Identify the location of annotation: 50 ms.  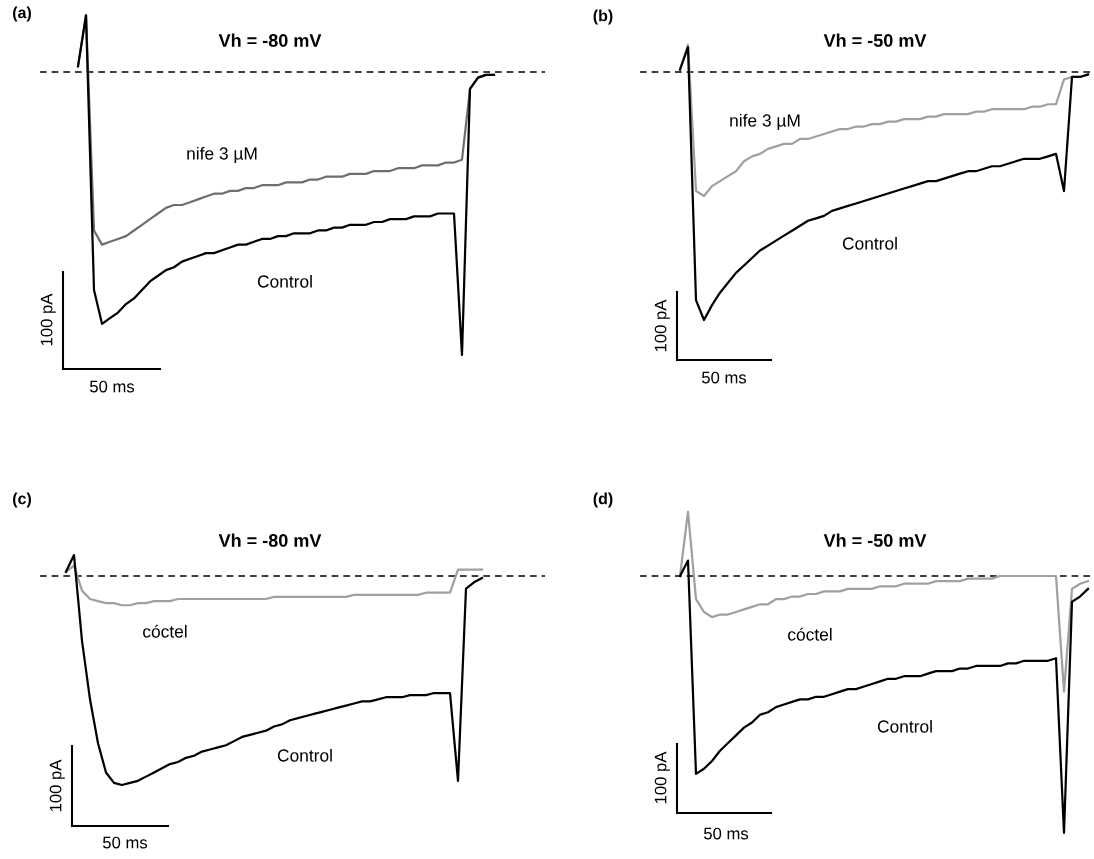
(726, 833).